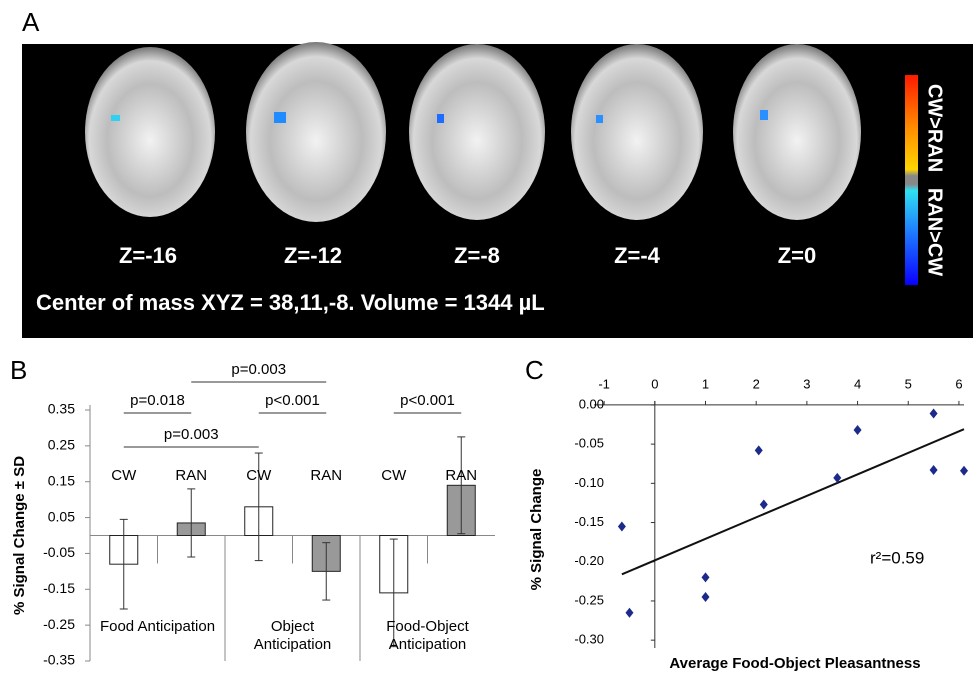 The height and width of the screenshot is (683, 973). I want to click on y-tick-label: 0.25, so click(61, 445).